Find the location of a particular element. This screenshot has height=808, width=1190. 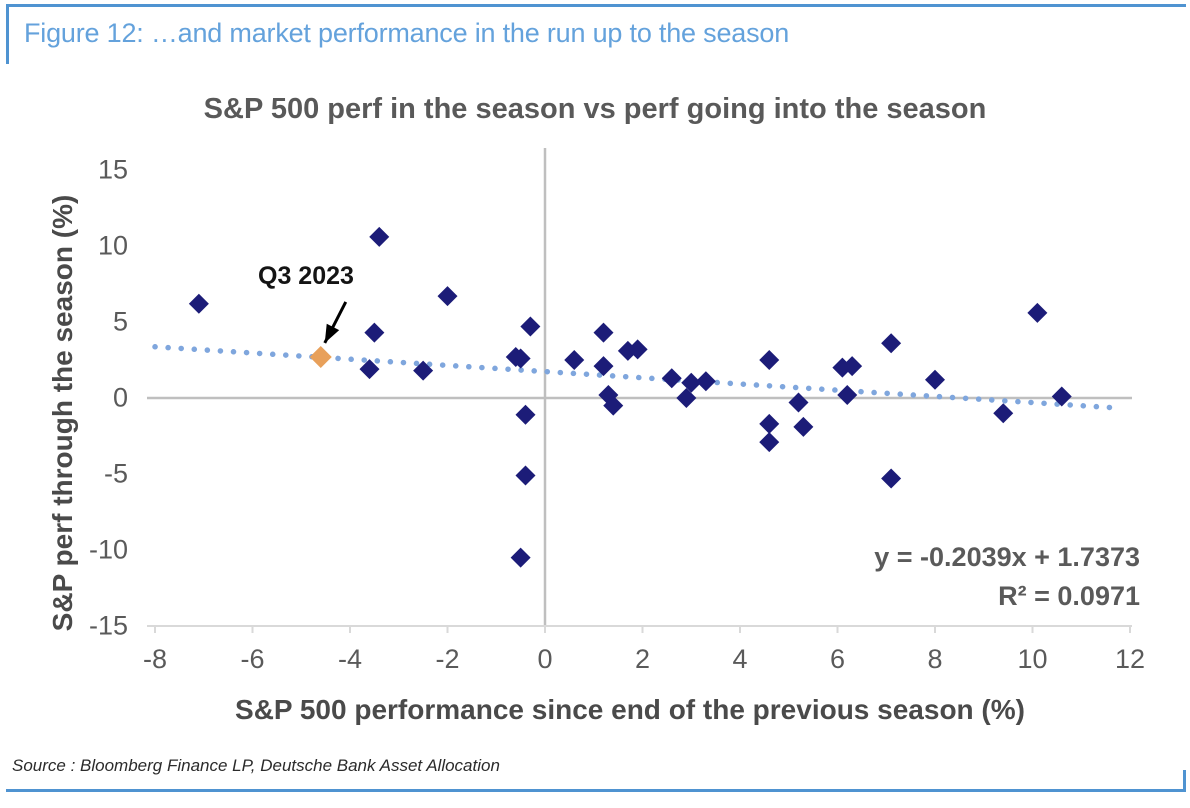

frame-left-border is located at coordinates (7, 34).